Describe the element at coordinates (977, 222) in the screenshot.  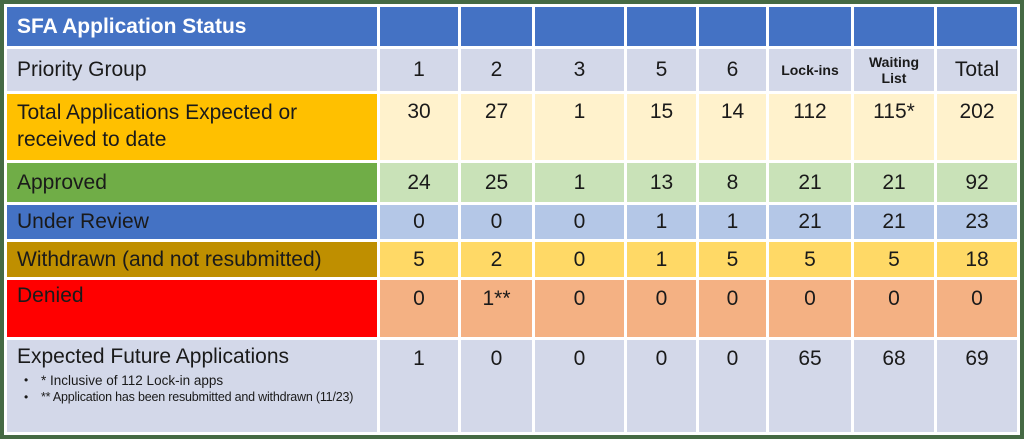
I see `data-cell: 23` at that location.